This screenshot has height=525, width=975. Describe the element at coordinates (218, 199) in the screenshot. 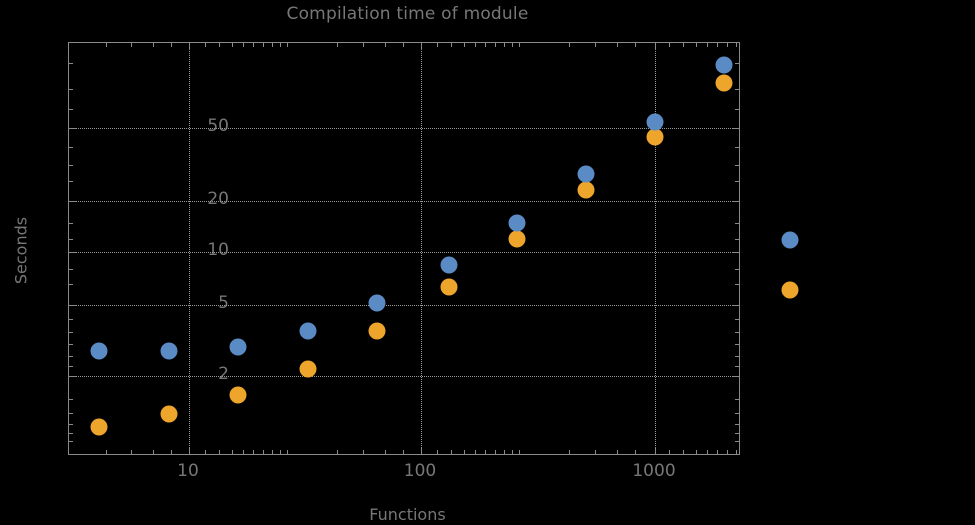

I see `y-tick-label: 20` at that location.